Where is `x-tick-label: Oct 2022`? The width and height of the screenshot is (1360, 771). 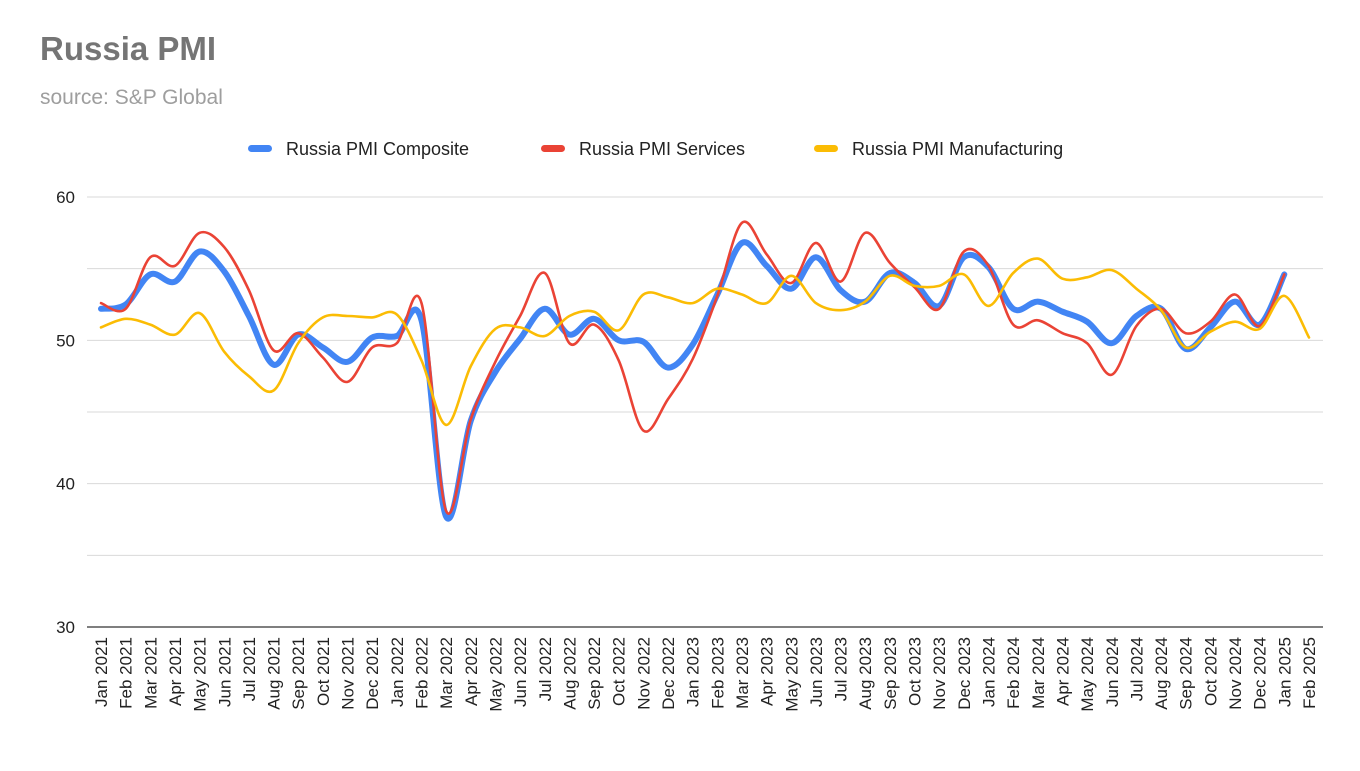
x-tick-label: Oct 2022 is located at coordinates (619, 671).